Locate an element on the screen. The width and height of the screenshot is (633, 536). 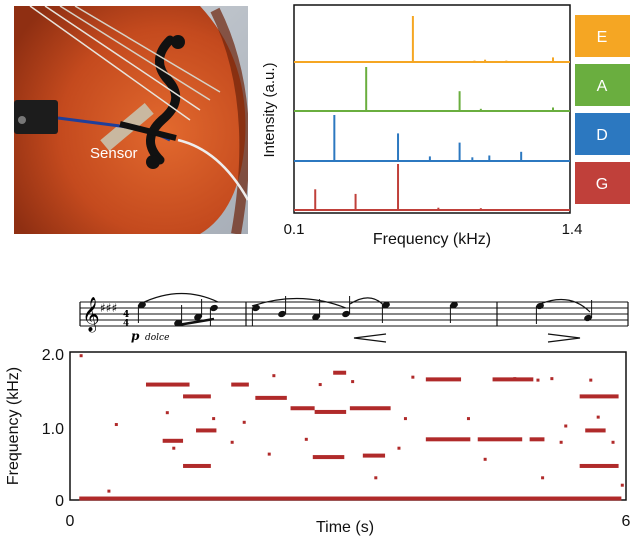
legend-swatch-D is located at coordinates (602, 134).